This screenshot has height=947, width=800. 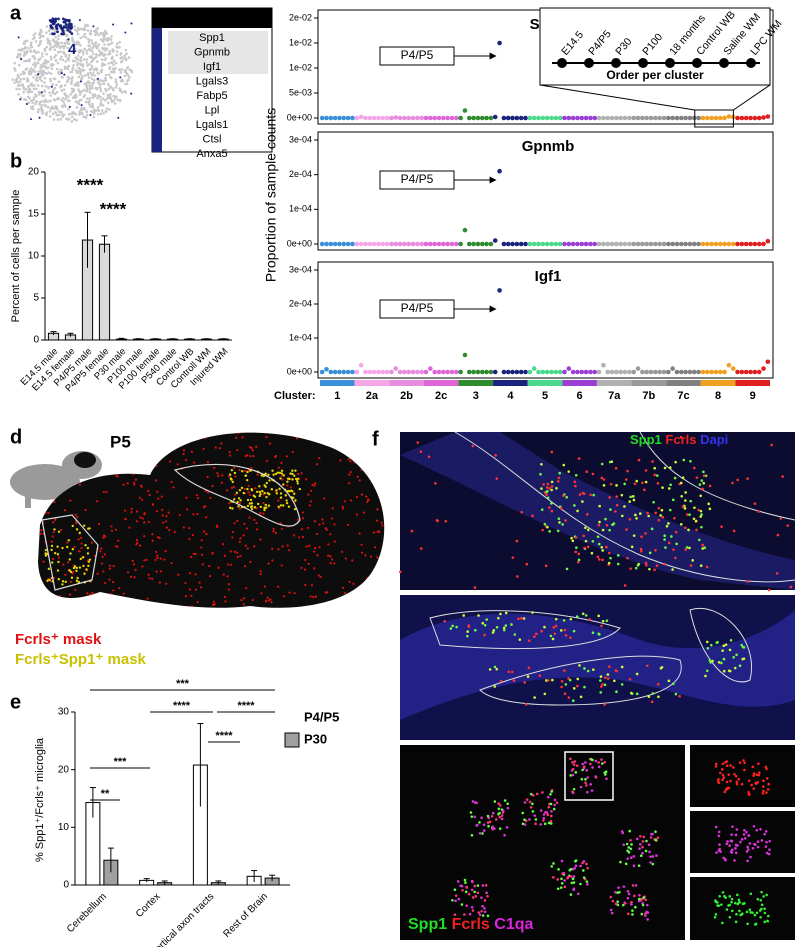 I want to click on cluster-bar, so click(x=614, y=383).